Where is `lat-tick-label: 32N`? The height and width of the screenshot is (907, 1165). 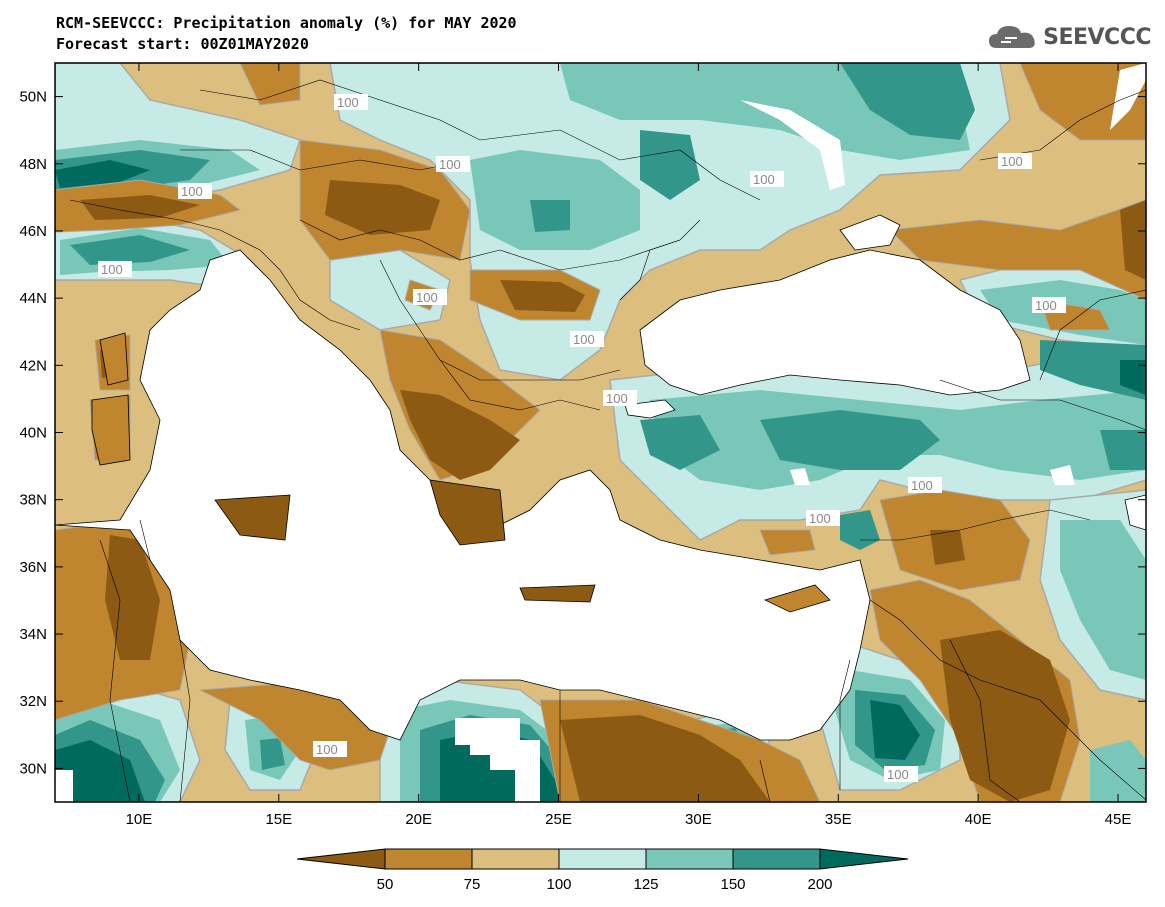 lat-tick-label: 32N is located at coordinates (33, 701).